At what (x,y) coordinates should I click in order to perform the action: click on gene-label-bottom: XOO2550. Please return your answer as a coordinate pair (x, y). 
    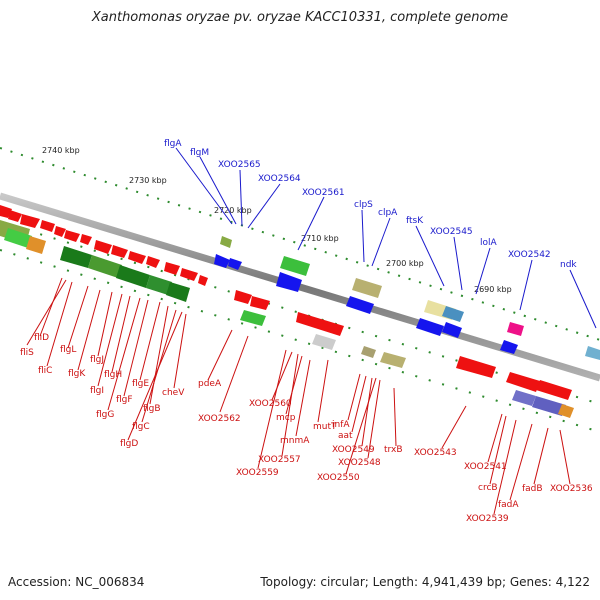
    Looking at the image, I should click on (338, 478).